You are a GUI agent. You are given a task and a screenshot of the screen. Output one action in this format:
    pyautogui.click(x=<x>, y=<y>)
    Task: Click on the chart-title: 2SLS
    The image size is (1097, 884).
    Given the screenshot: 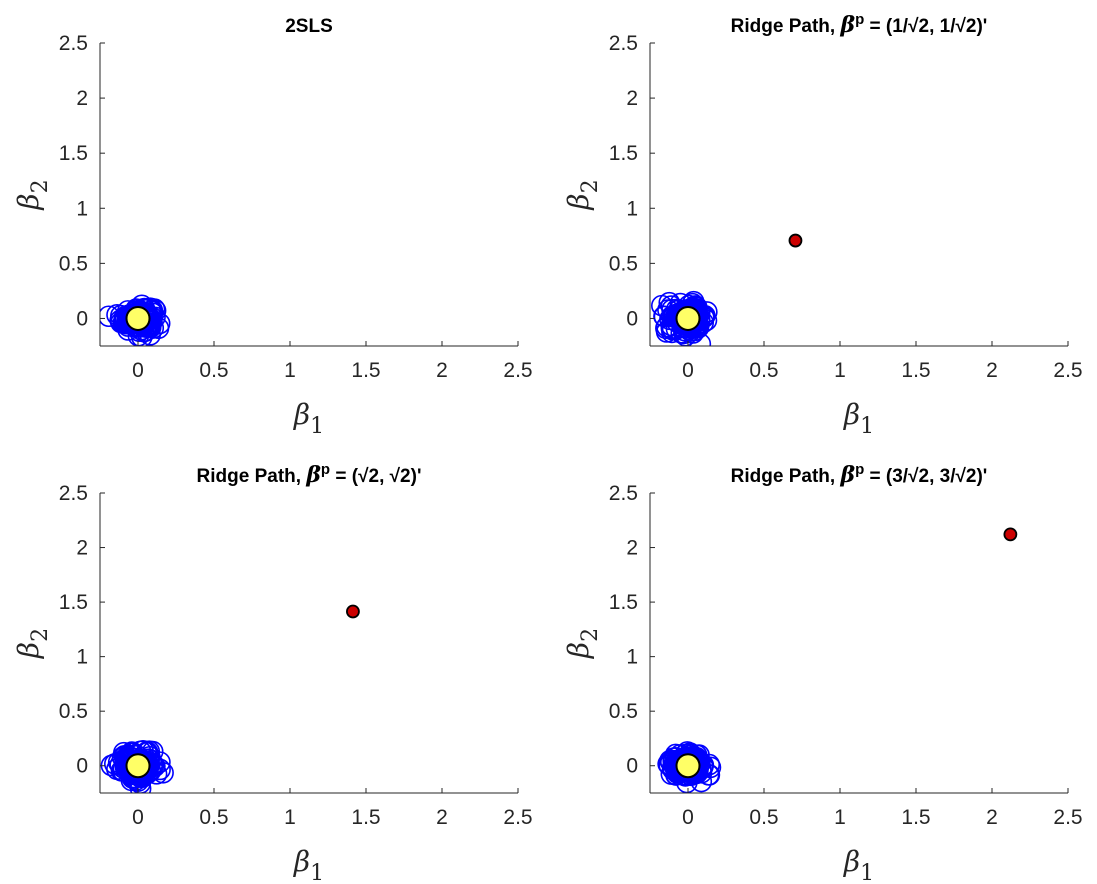 What is the action you would take?
    pyautogui.click(x=309, y=26)
    